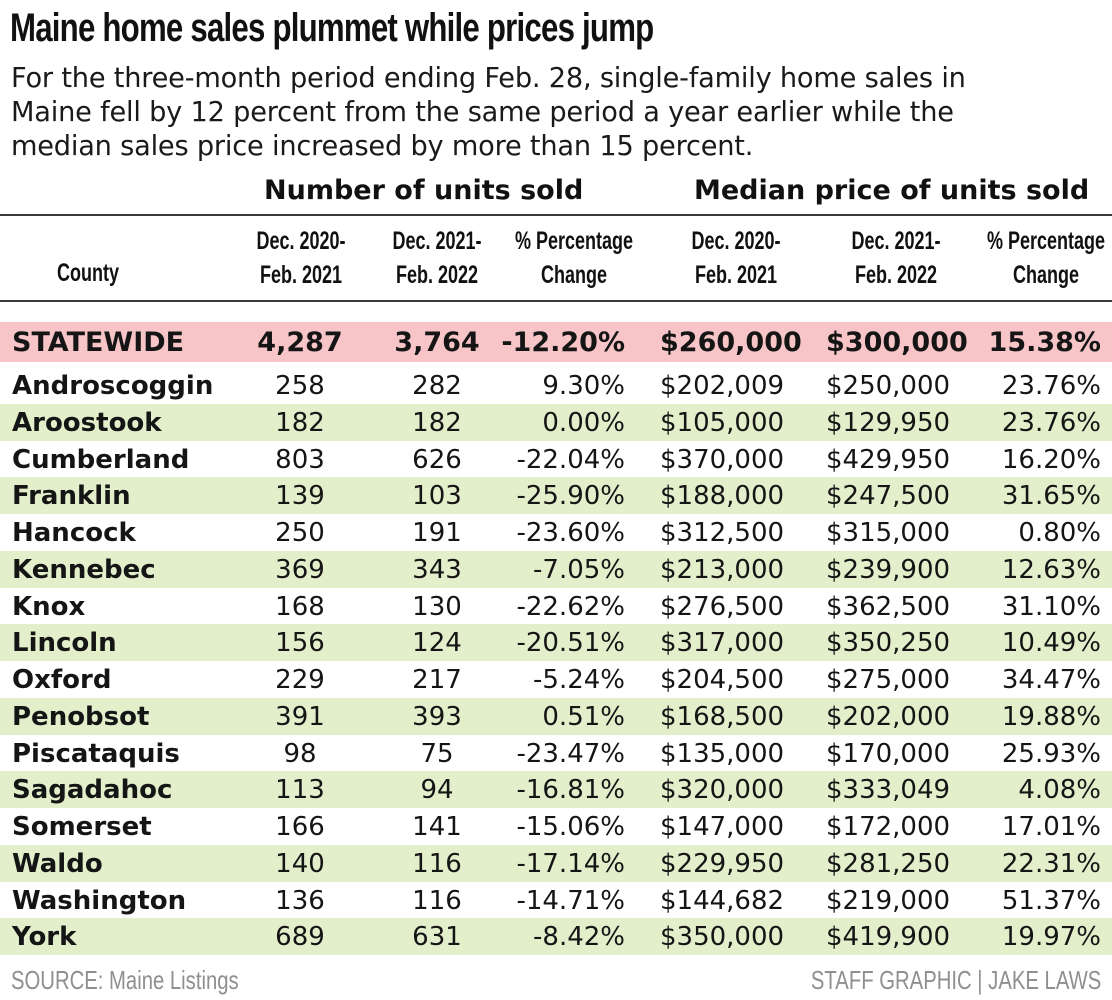 Image resolution: width=1112 pixels, height=1000 pixels. What do you see at coordinates (437, 642) in the screenshot?
I see `units-2022-cell: 124` at bounding box center [437, 642].